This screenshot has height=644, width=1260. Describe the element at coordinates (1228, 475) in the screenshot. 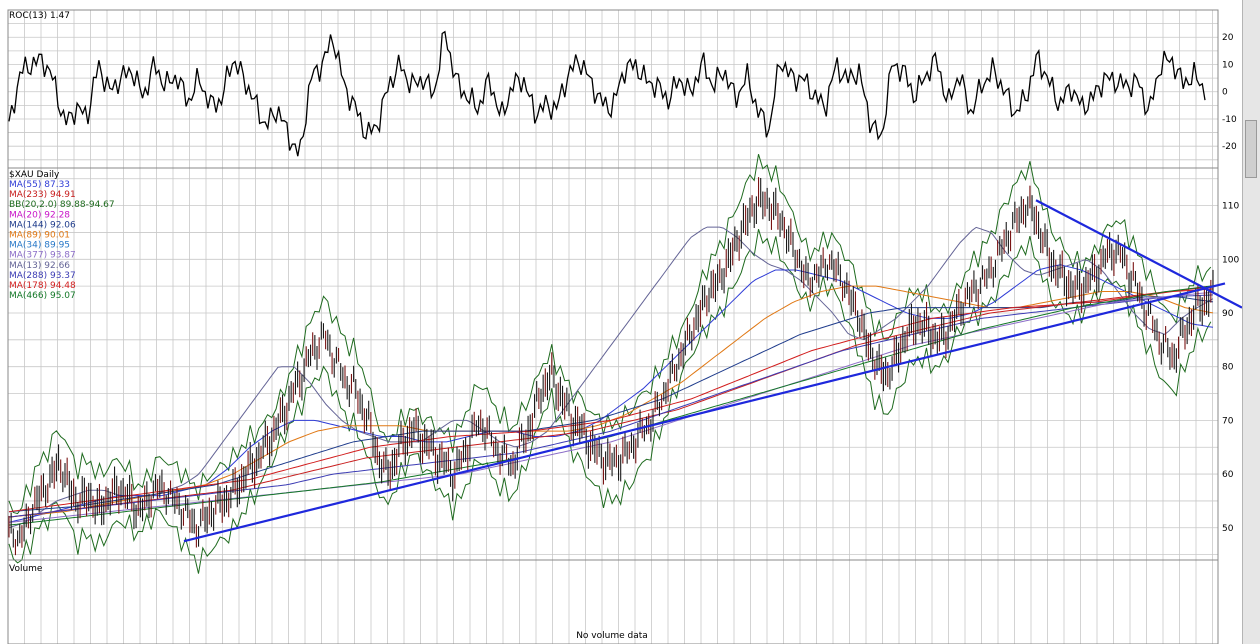

I see `price-tick-label: 60` at that location.